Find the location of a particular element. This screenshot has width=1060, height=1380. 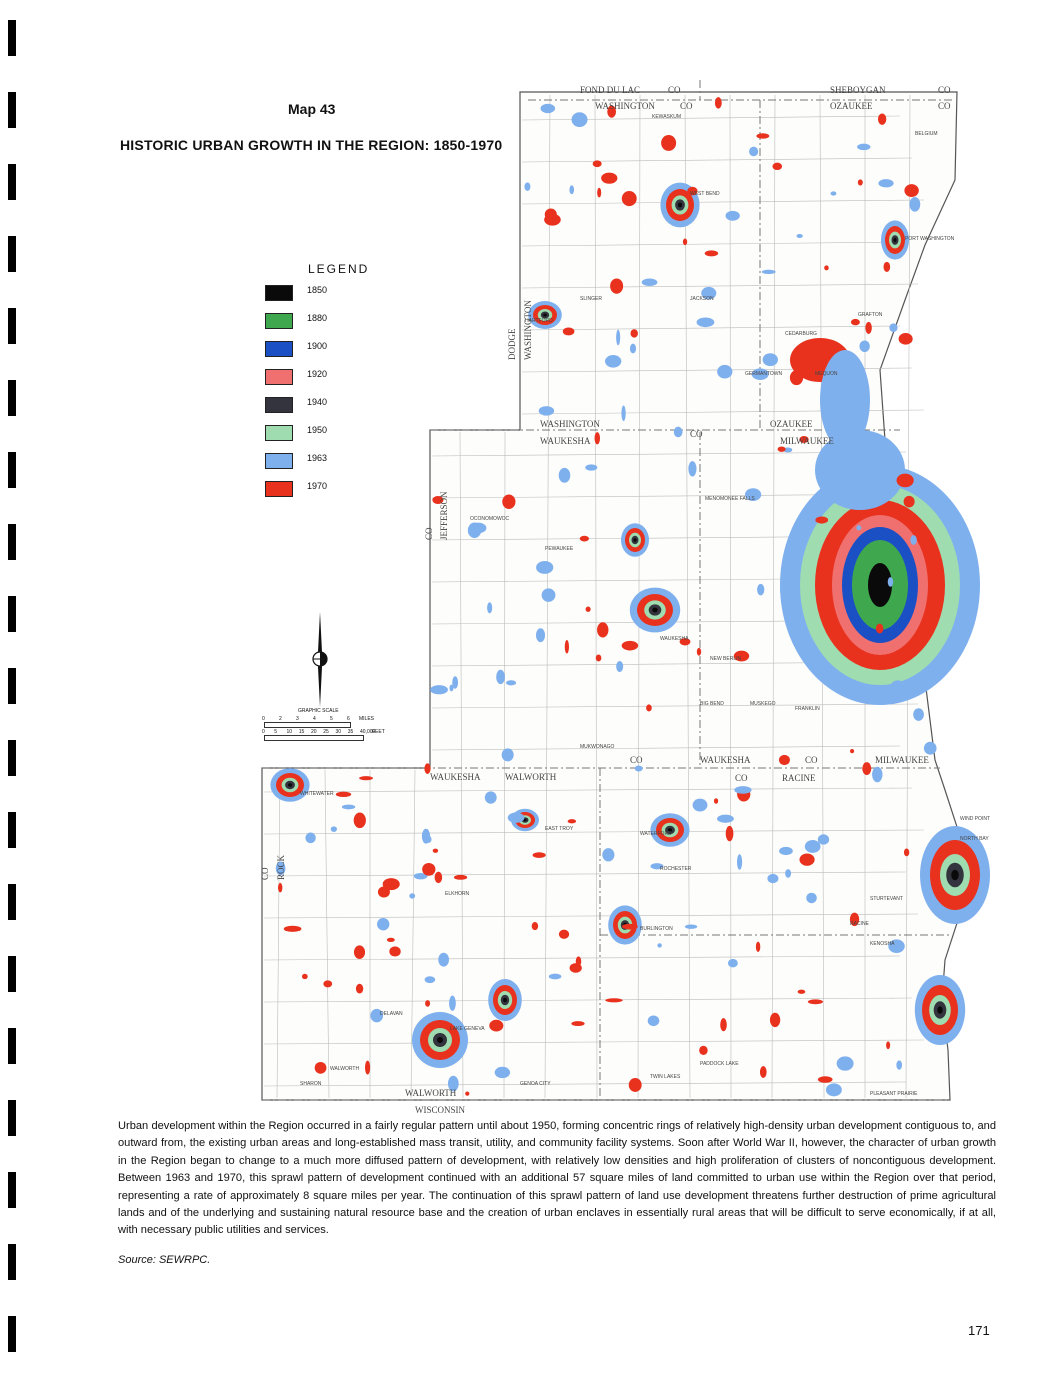

legend-item: 1920 is located at coordinates (325, 379).